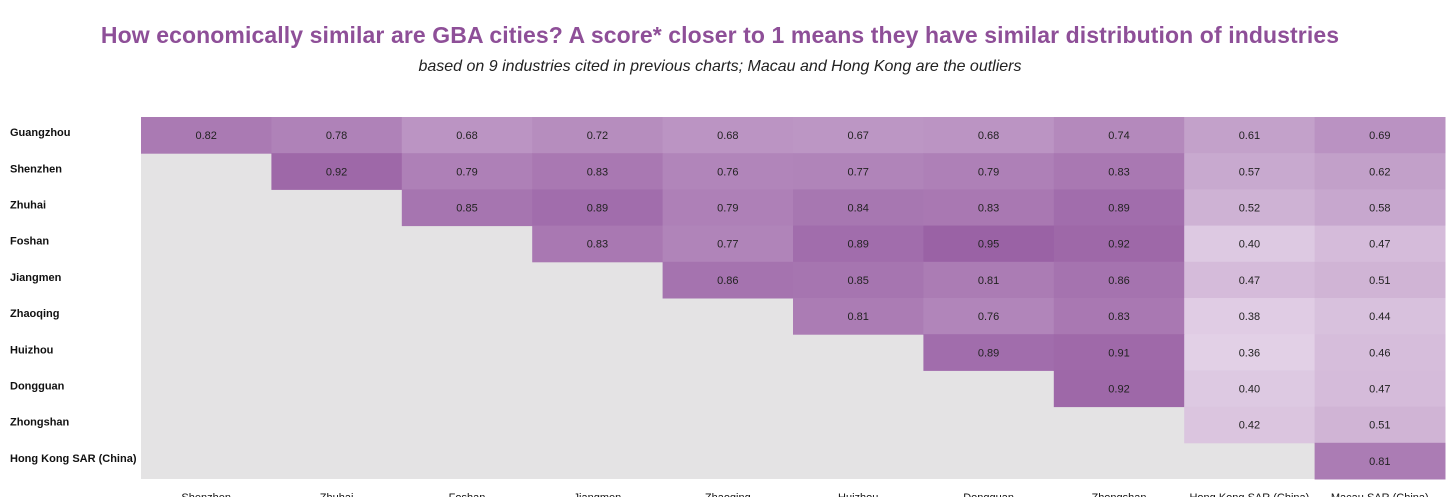 This screenshot has width=1455, height=497. I want to click on cell-value-label: 0.40, so click(1249, 245).